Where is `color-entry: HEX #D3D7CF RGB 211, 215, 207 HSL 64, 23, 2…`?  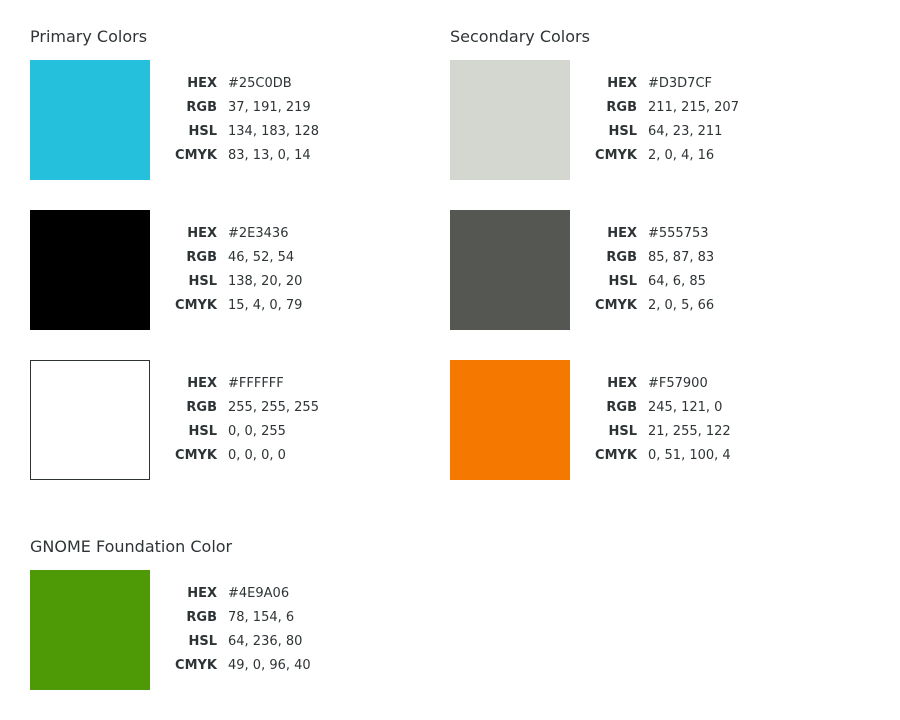
color-entry: HEX #D3D7CF RGB 211, 215, 207 HSL 64, 23, 2… is located at coordinates (650, 120).